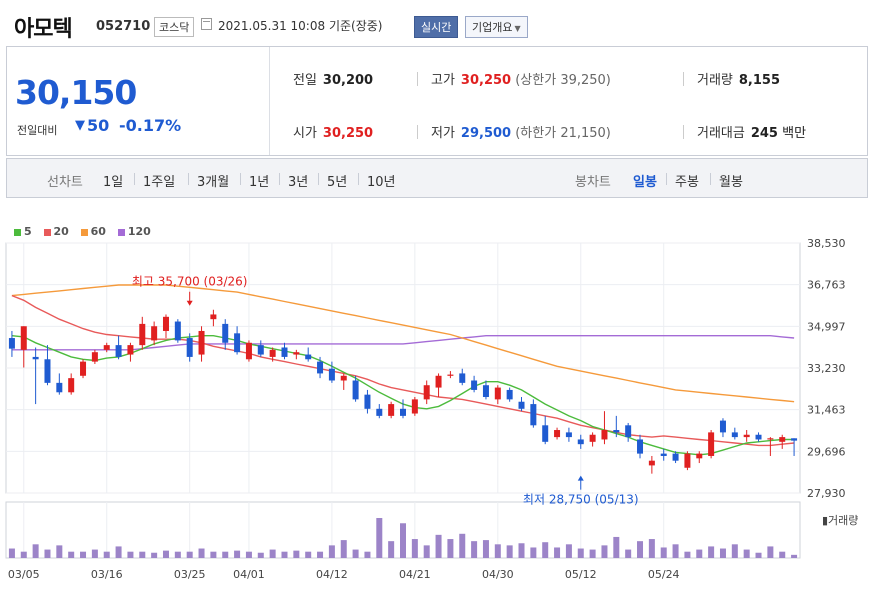 Image resolution: width=872 pixels, height=600 pixels. I want to click on prev-close-value: 30,200, so click(348, 80).